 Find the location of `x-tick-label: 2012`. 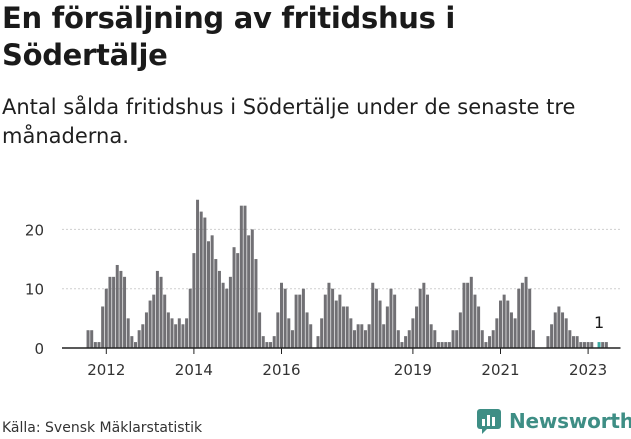

x-tick-label: 2012 is located at coordinates (106, 370).